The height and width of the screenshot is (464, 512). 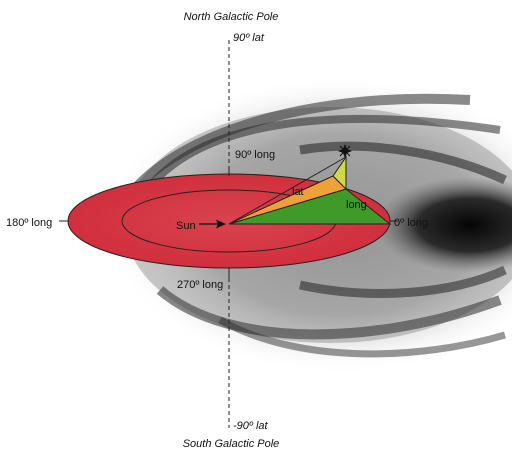 I want to click on star-line, so click(x=287, y=190).